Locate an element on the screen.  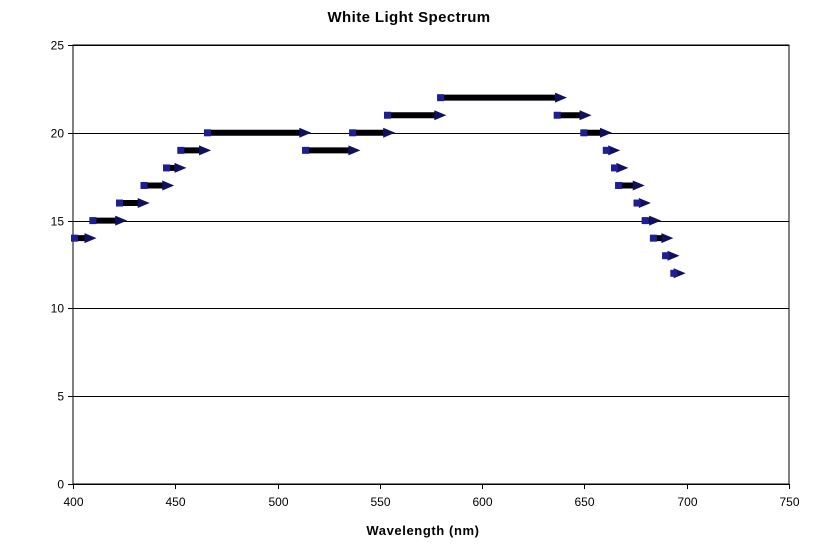
y-tick-label-10: 10 is located at coordinates (58, 309).